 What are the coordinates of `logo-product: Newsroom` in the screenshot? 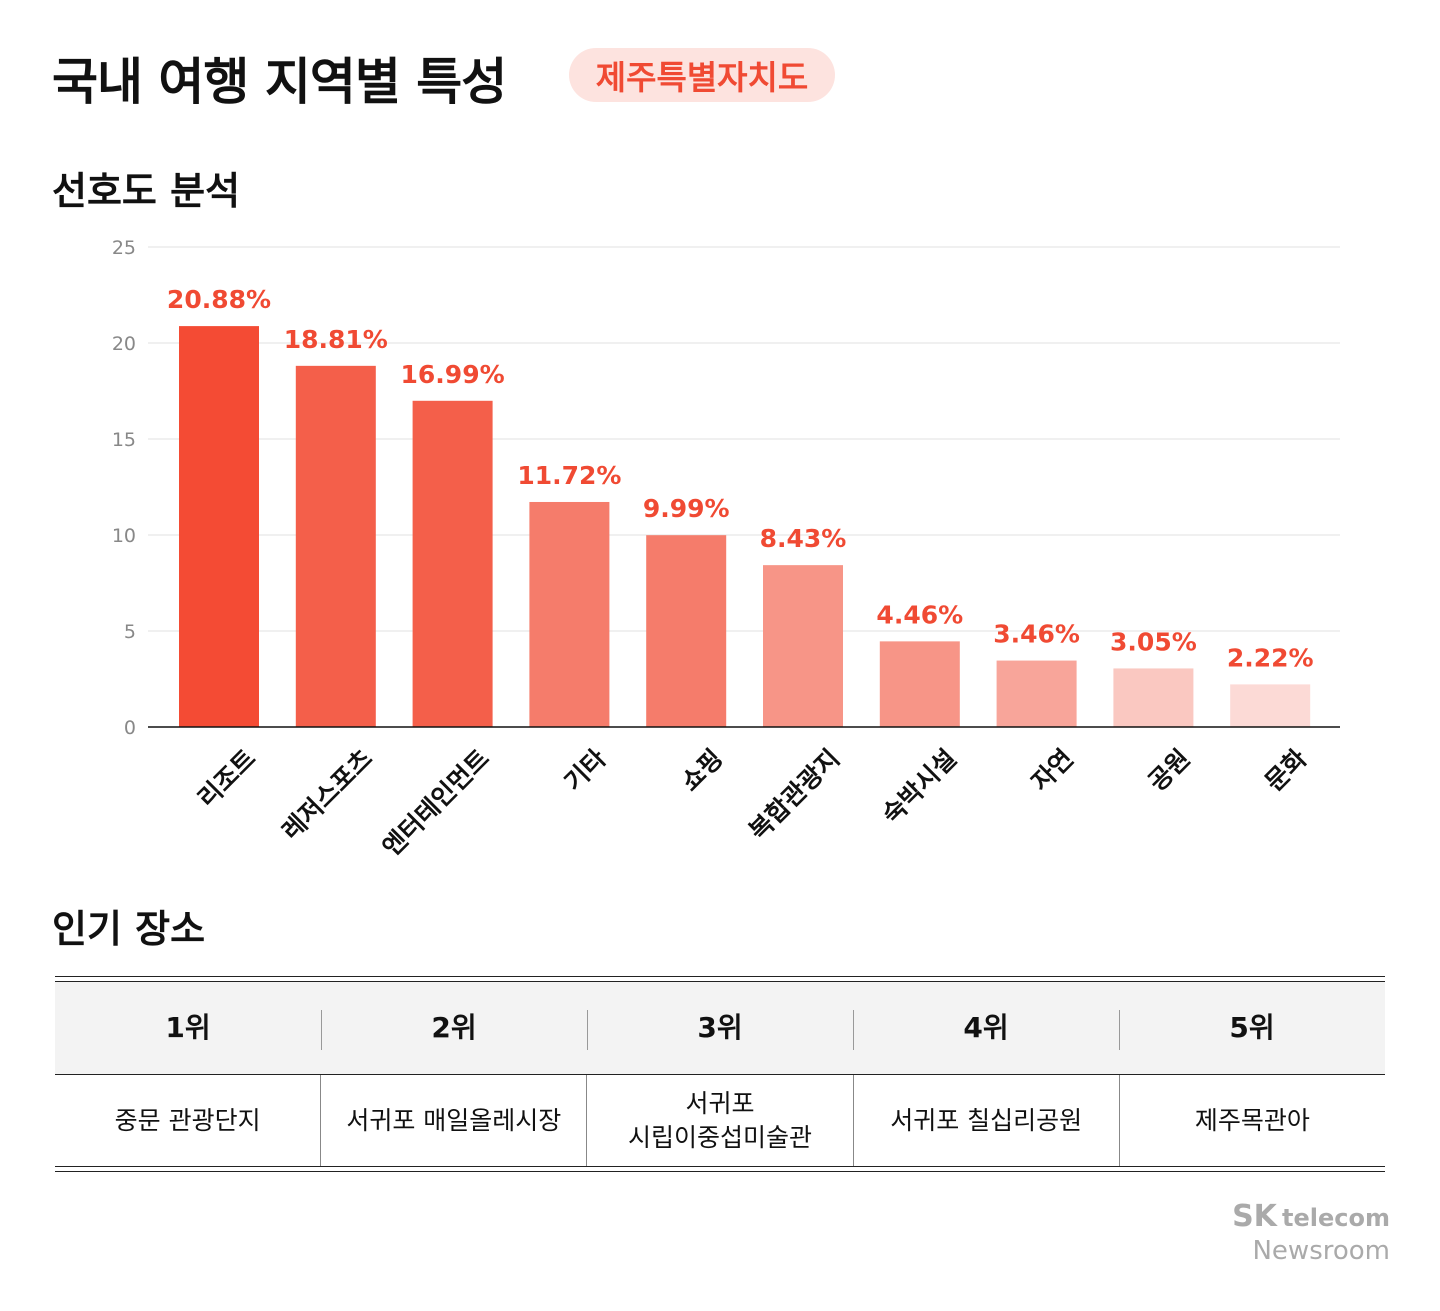 It's located at (1321, 1251).